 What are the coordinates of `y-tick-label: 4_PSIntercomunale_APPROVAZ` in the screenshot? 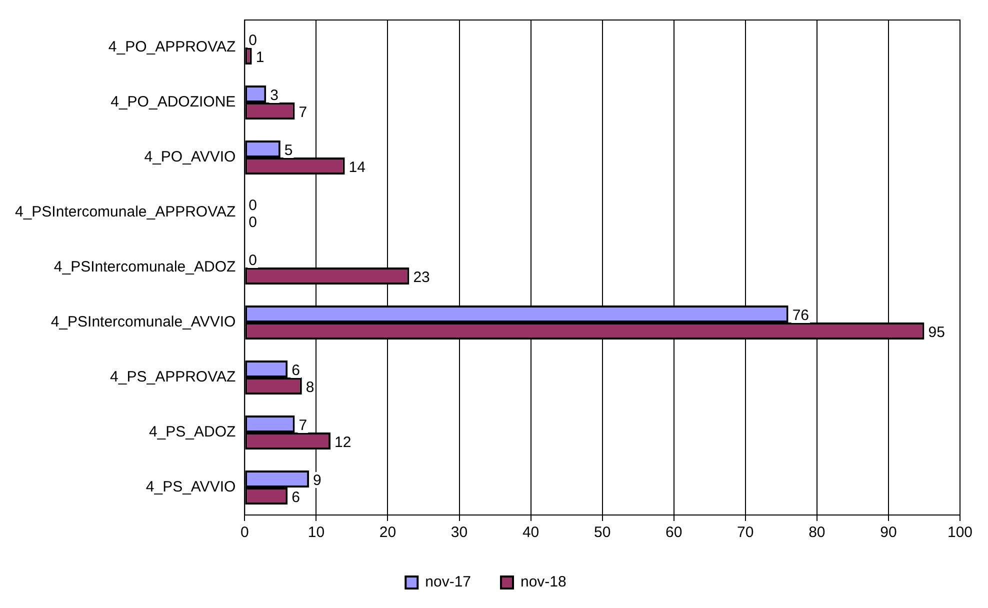 It's located at (125, 212).